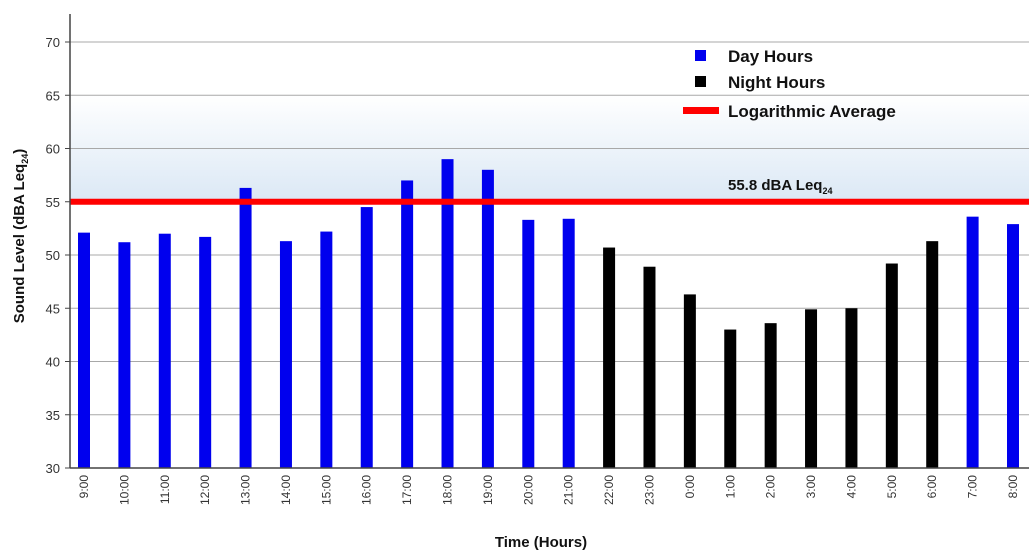 The height and width of the screenshot is (551, 1029). Describe the element at coordinates (367, 490) in the screenshot. I see `x-tick-label: 16:00` at that location.